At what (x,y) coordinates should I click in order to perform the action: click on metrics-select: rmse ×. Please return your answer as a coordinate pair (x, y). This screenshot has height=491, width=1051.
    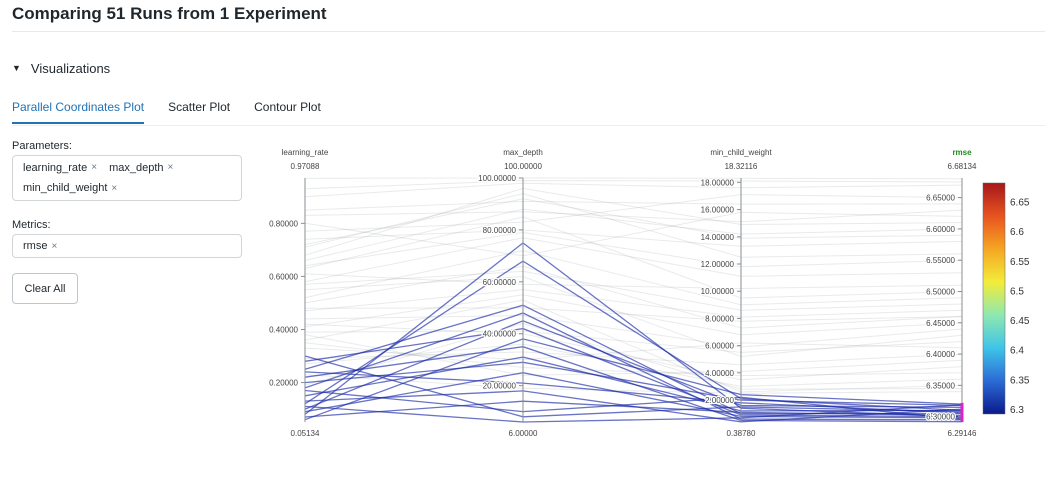
    Looking at the image, I should click on (127, 246).